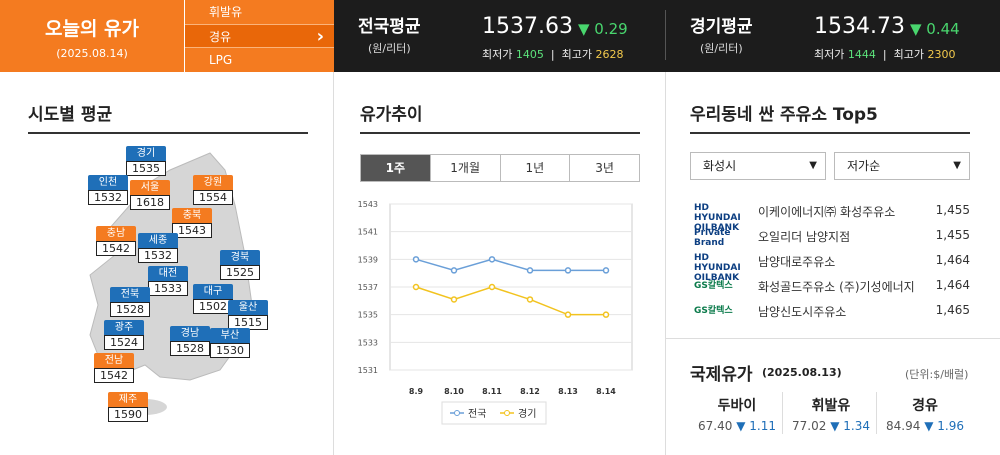  I want to click on region-price: 1590, so click(128, 414).